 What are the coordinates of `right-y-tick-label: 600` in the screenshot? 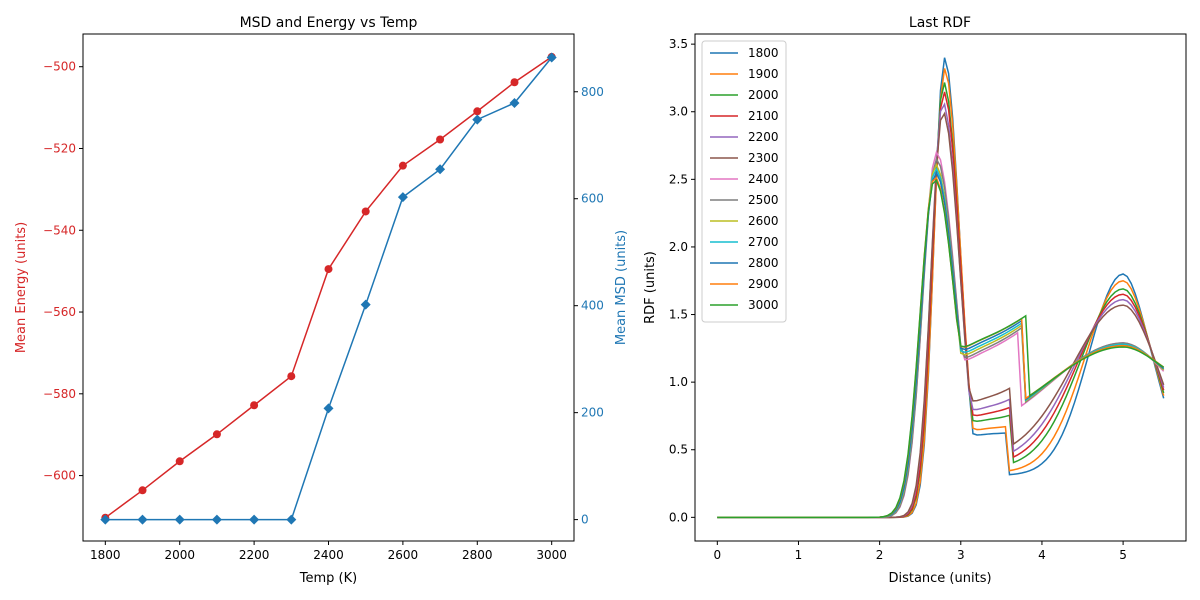 It's located at (592, 199).